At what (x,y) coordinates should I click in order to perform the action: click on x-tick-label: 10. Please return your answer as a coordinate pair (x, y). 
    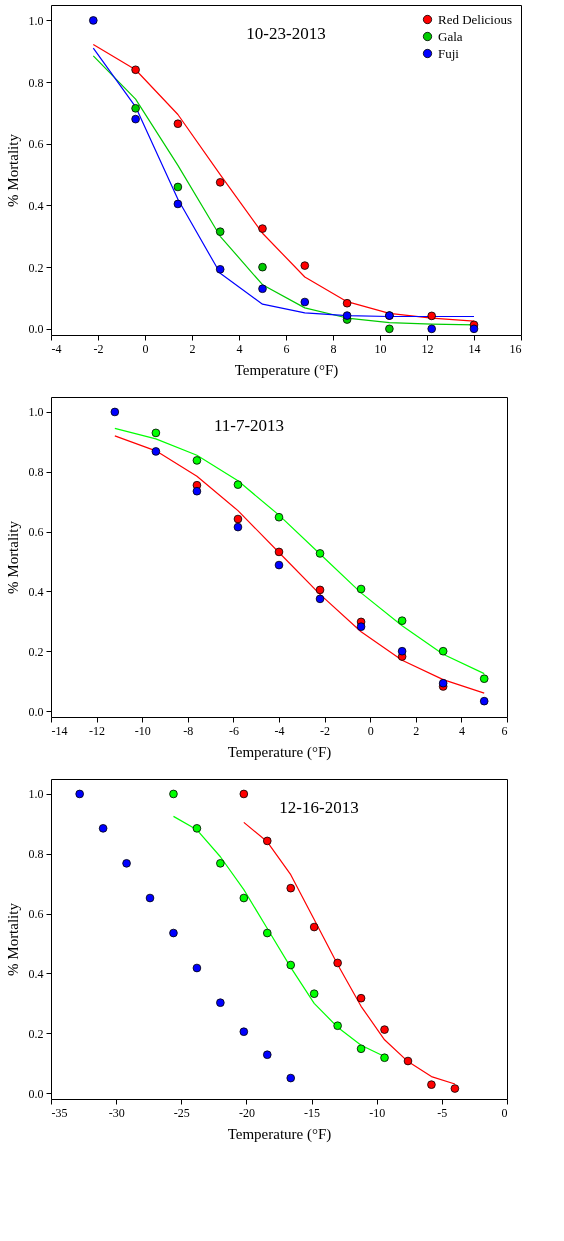
    Looking at the image, I should click on (380, 348).